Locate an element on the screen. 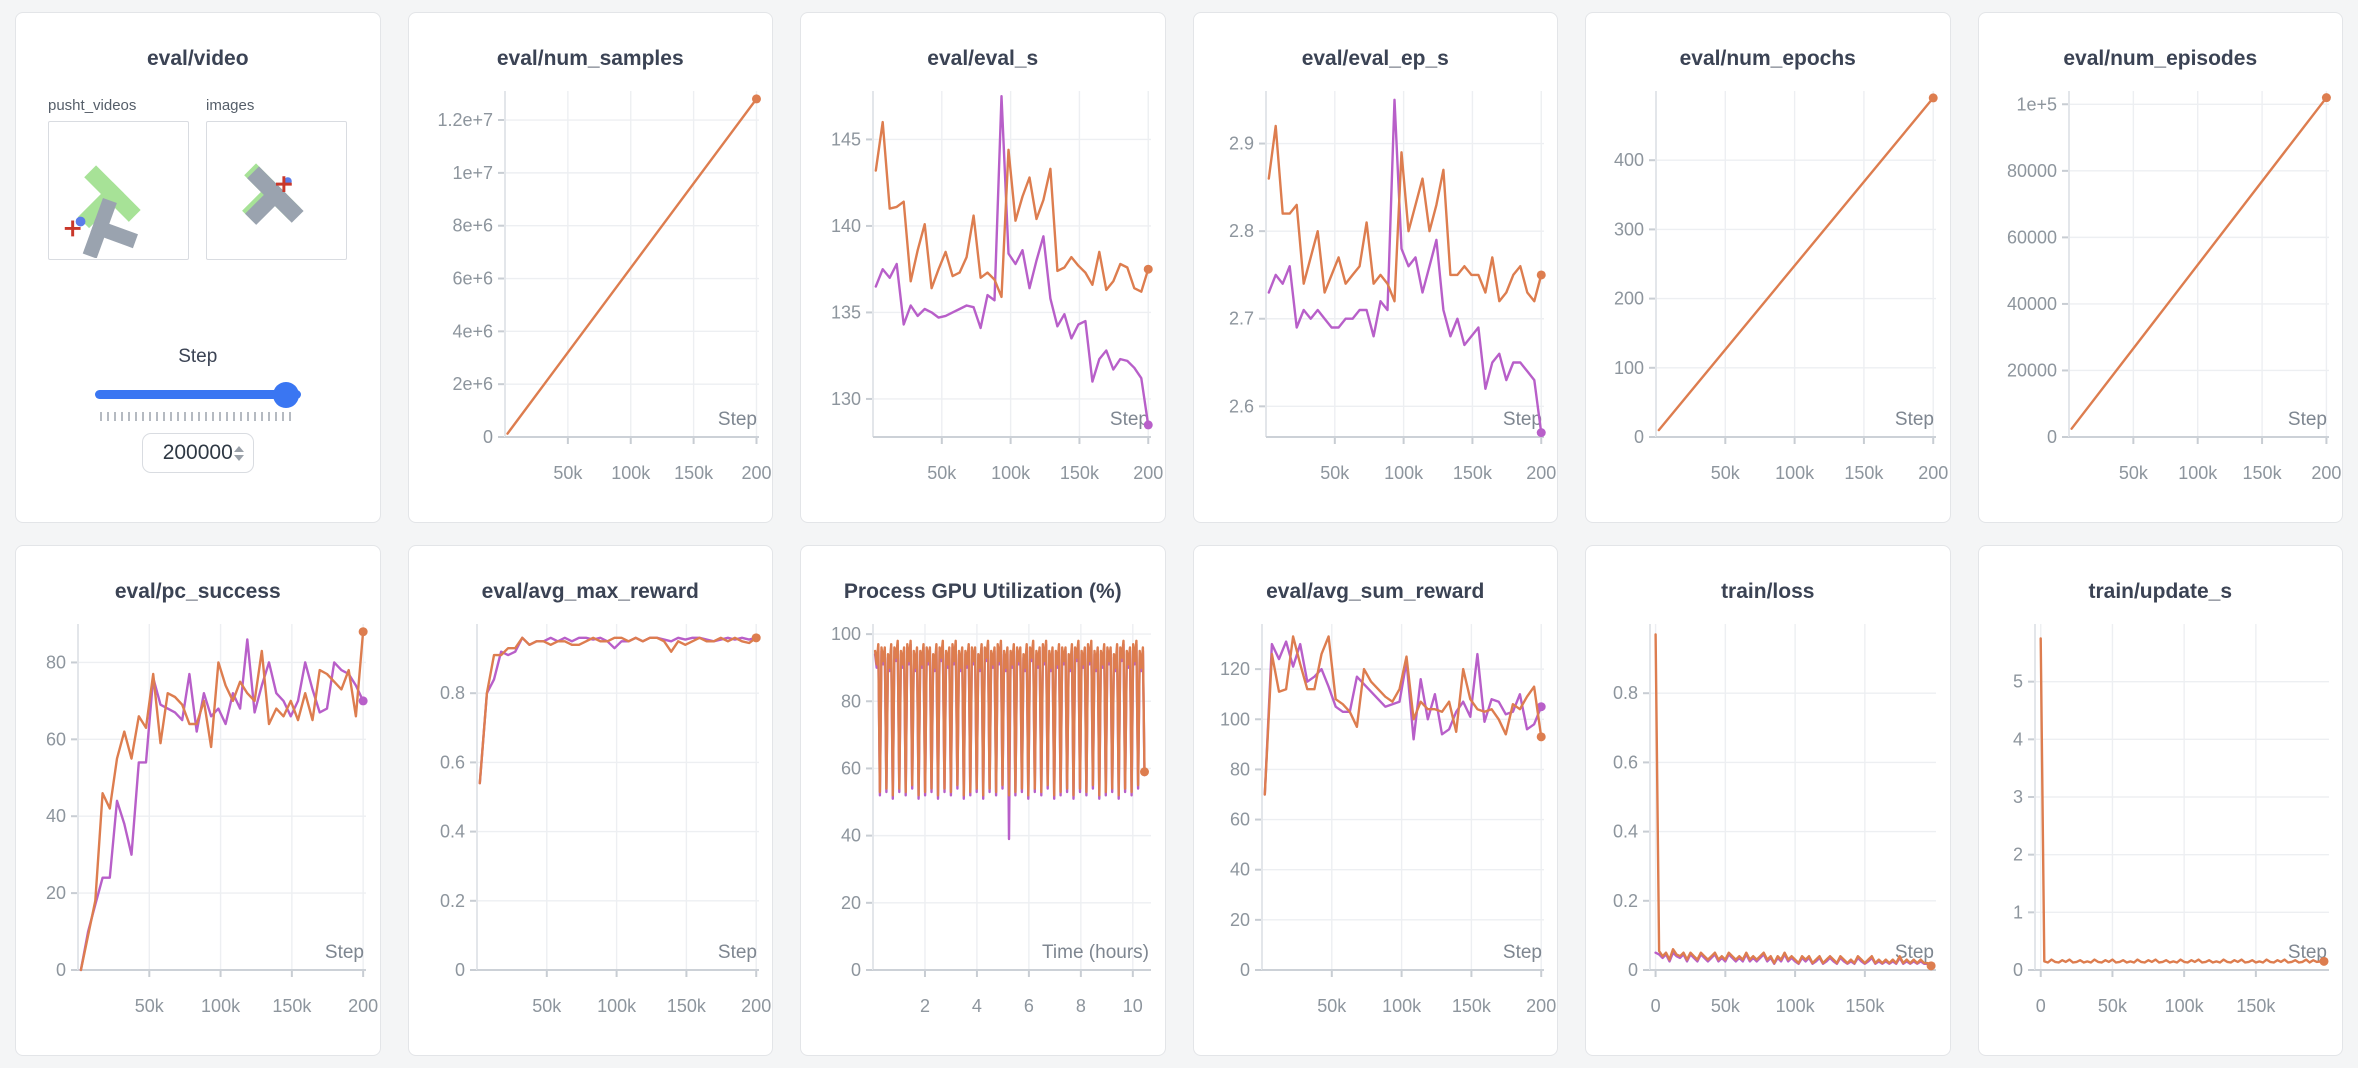  panel-train-update-s: train/update_s 0 50k 100k 150k 0 1 2 3 4 5 Step is located at coordinates (2160, 800).